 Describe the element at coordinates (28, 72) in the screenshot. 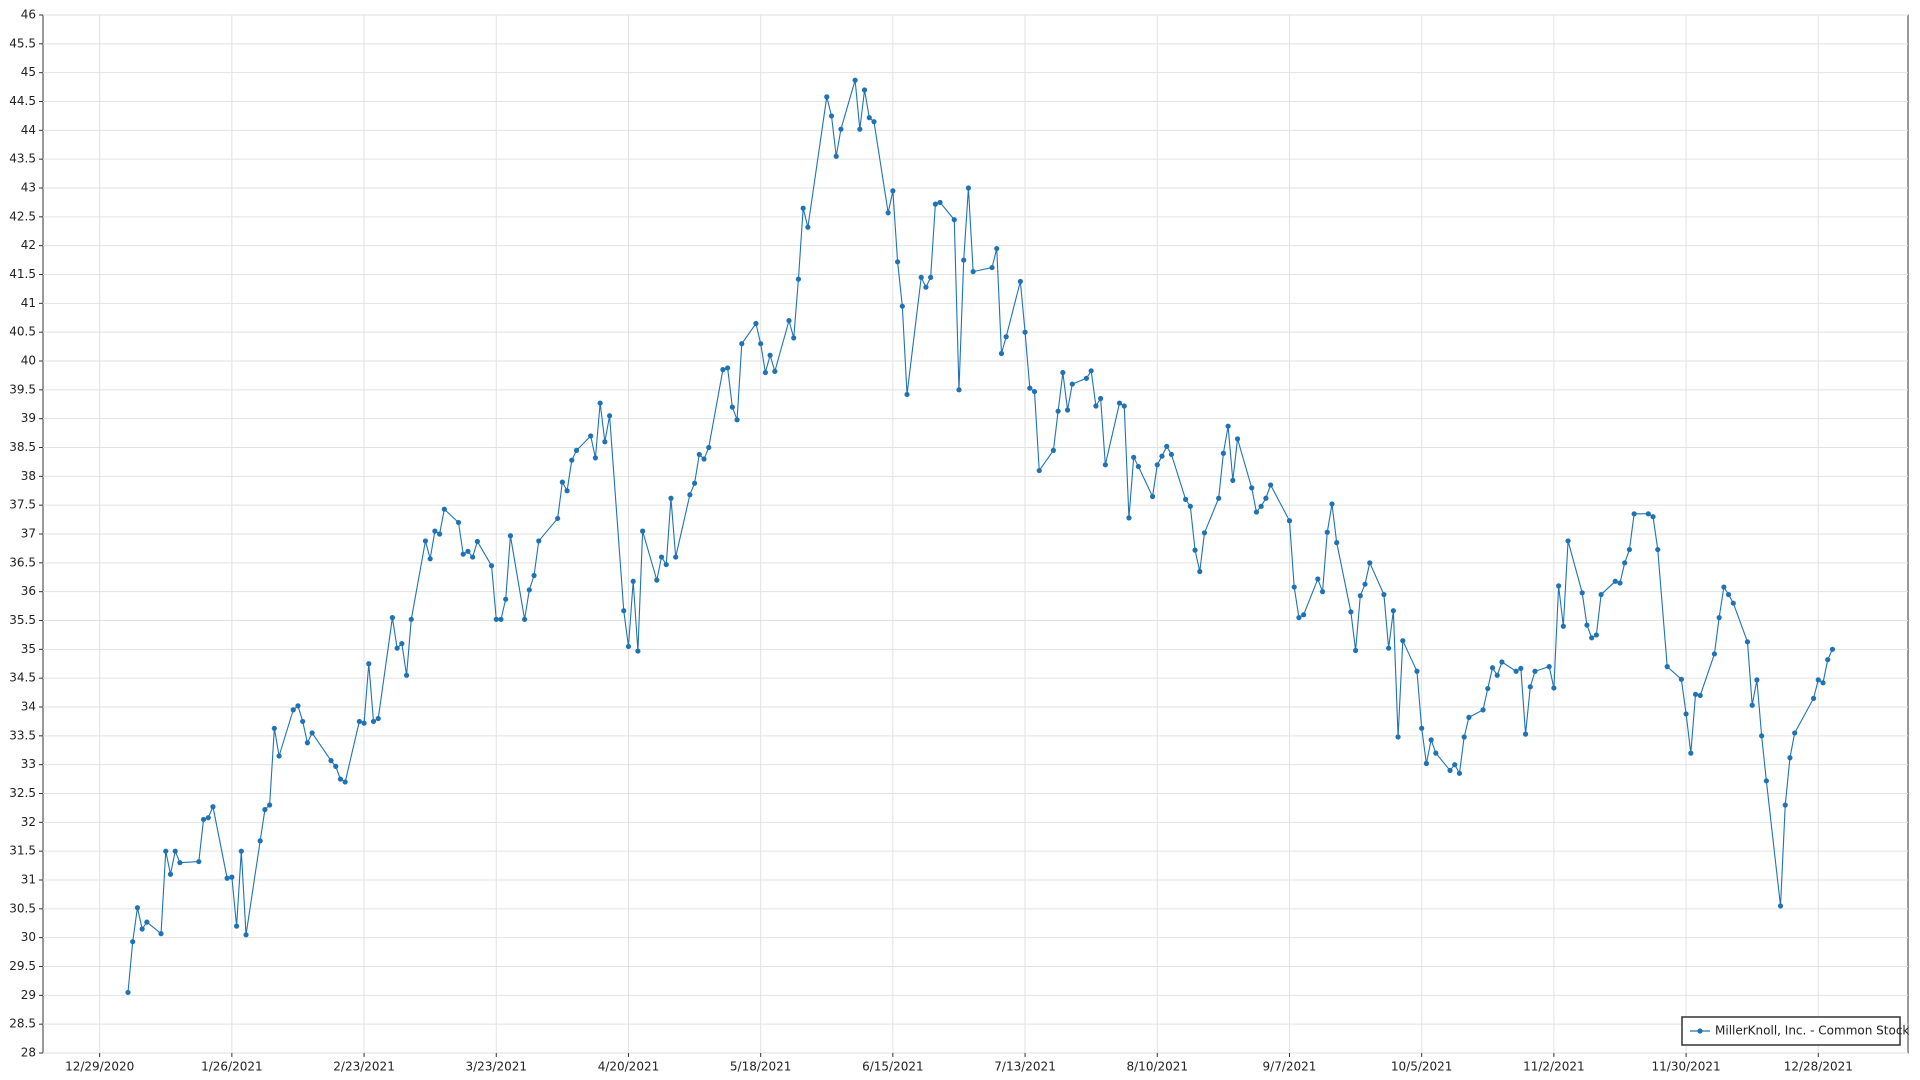

I see `y-tick-label: 45` at that location.